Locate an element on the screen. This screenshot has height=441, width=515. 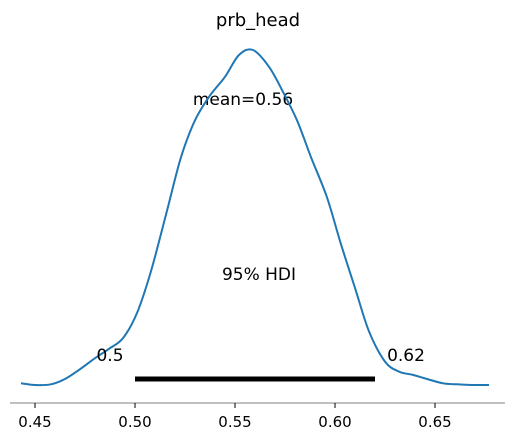
hdi-low-label: 0.5 is located at coordinates (109, 356).